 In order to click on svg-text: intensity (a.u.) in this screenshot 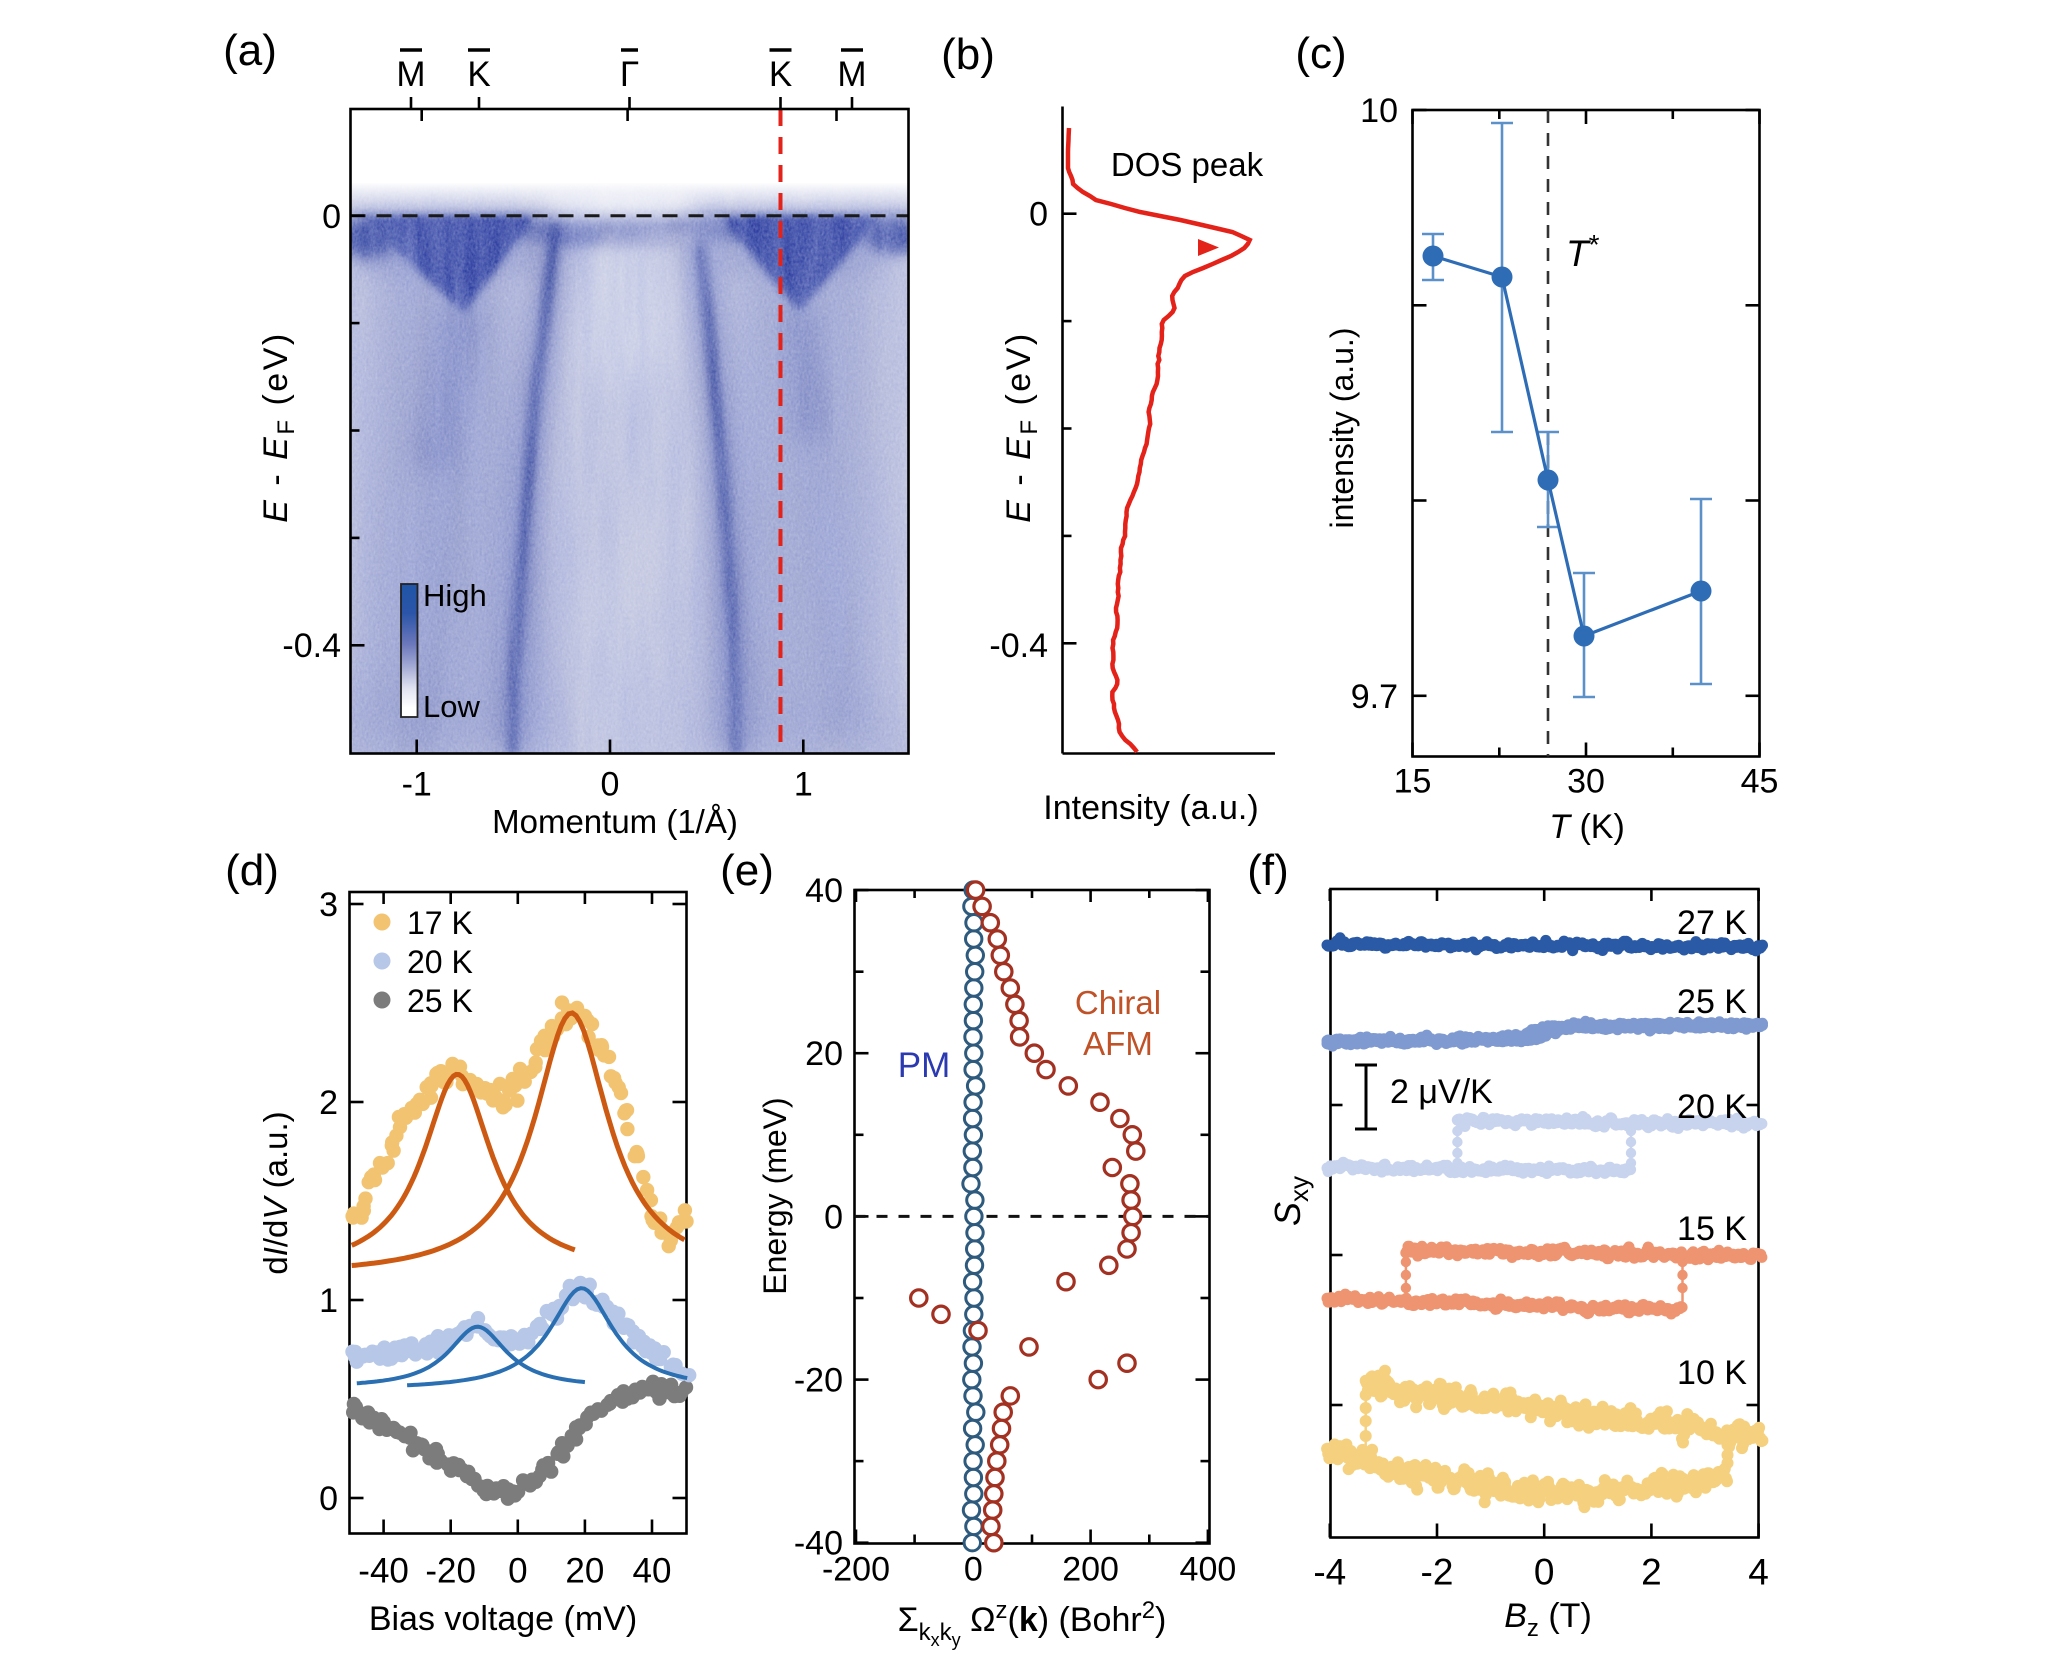, I will do `click(1342, 428)`.